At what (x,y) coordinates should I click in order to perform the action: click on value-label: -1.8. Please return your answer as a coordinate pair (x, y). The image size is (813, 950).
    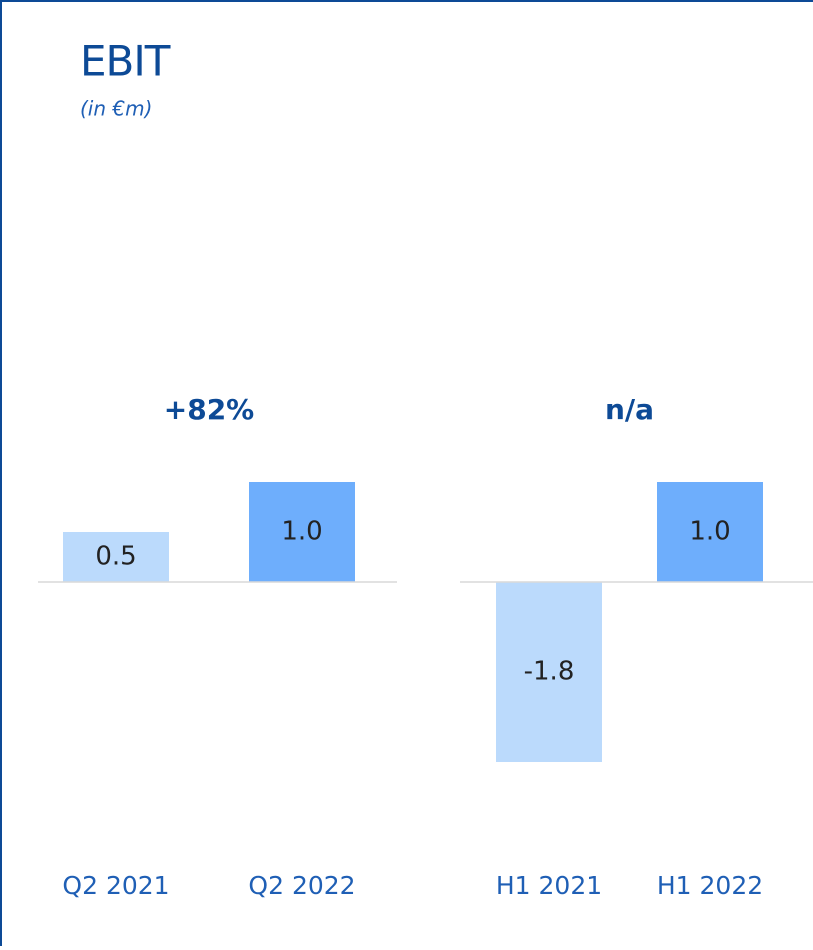
    Looking at the image, I should click on (549, 672).